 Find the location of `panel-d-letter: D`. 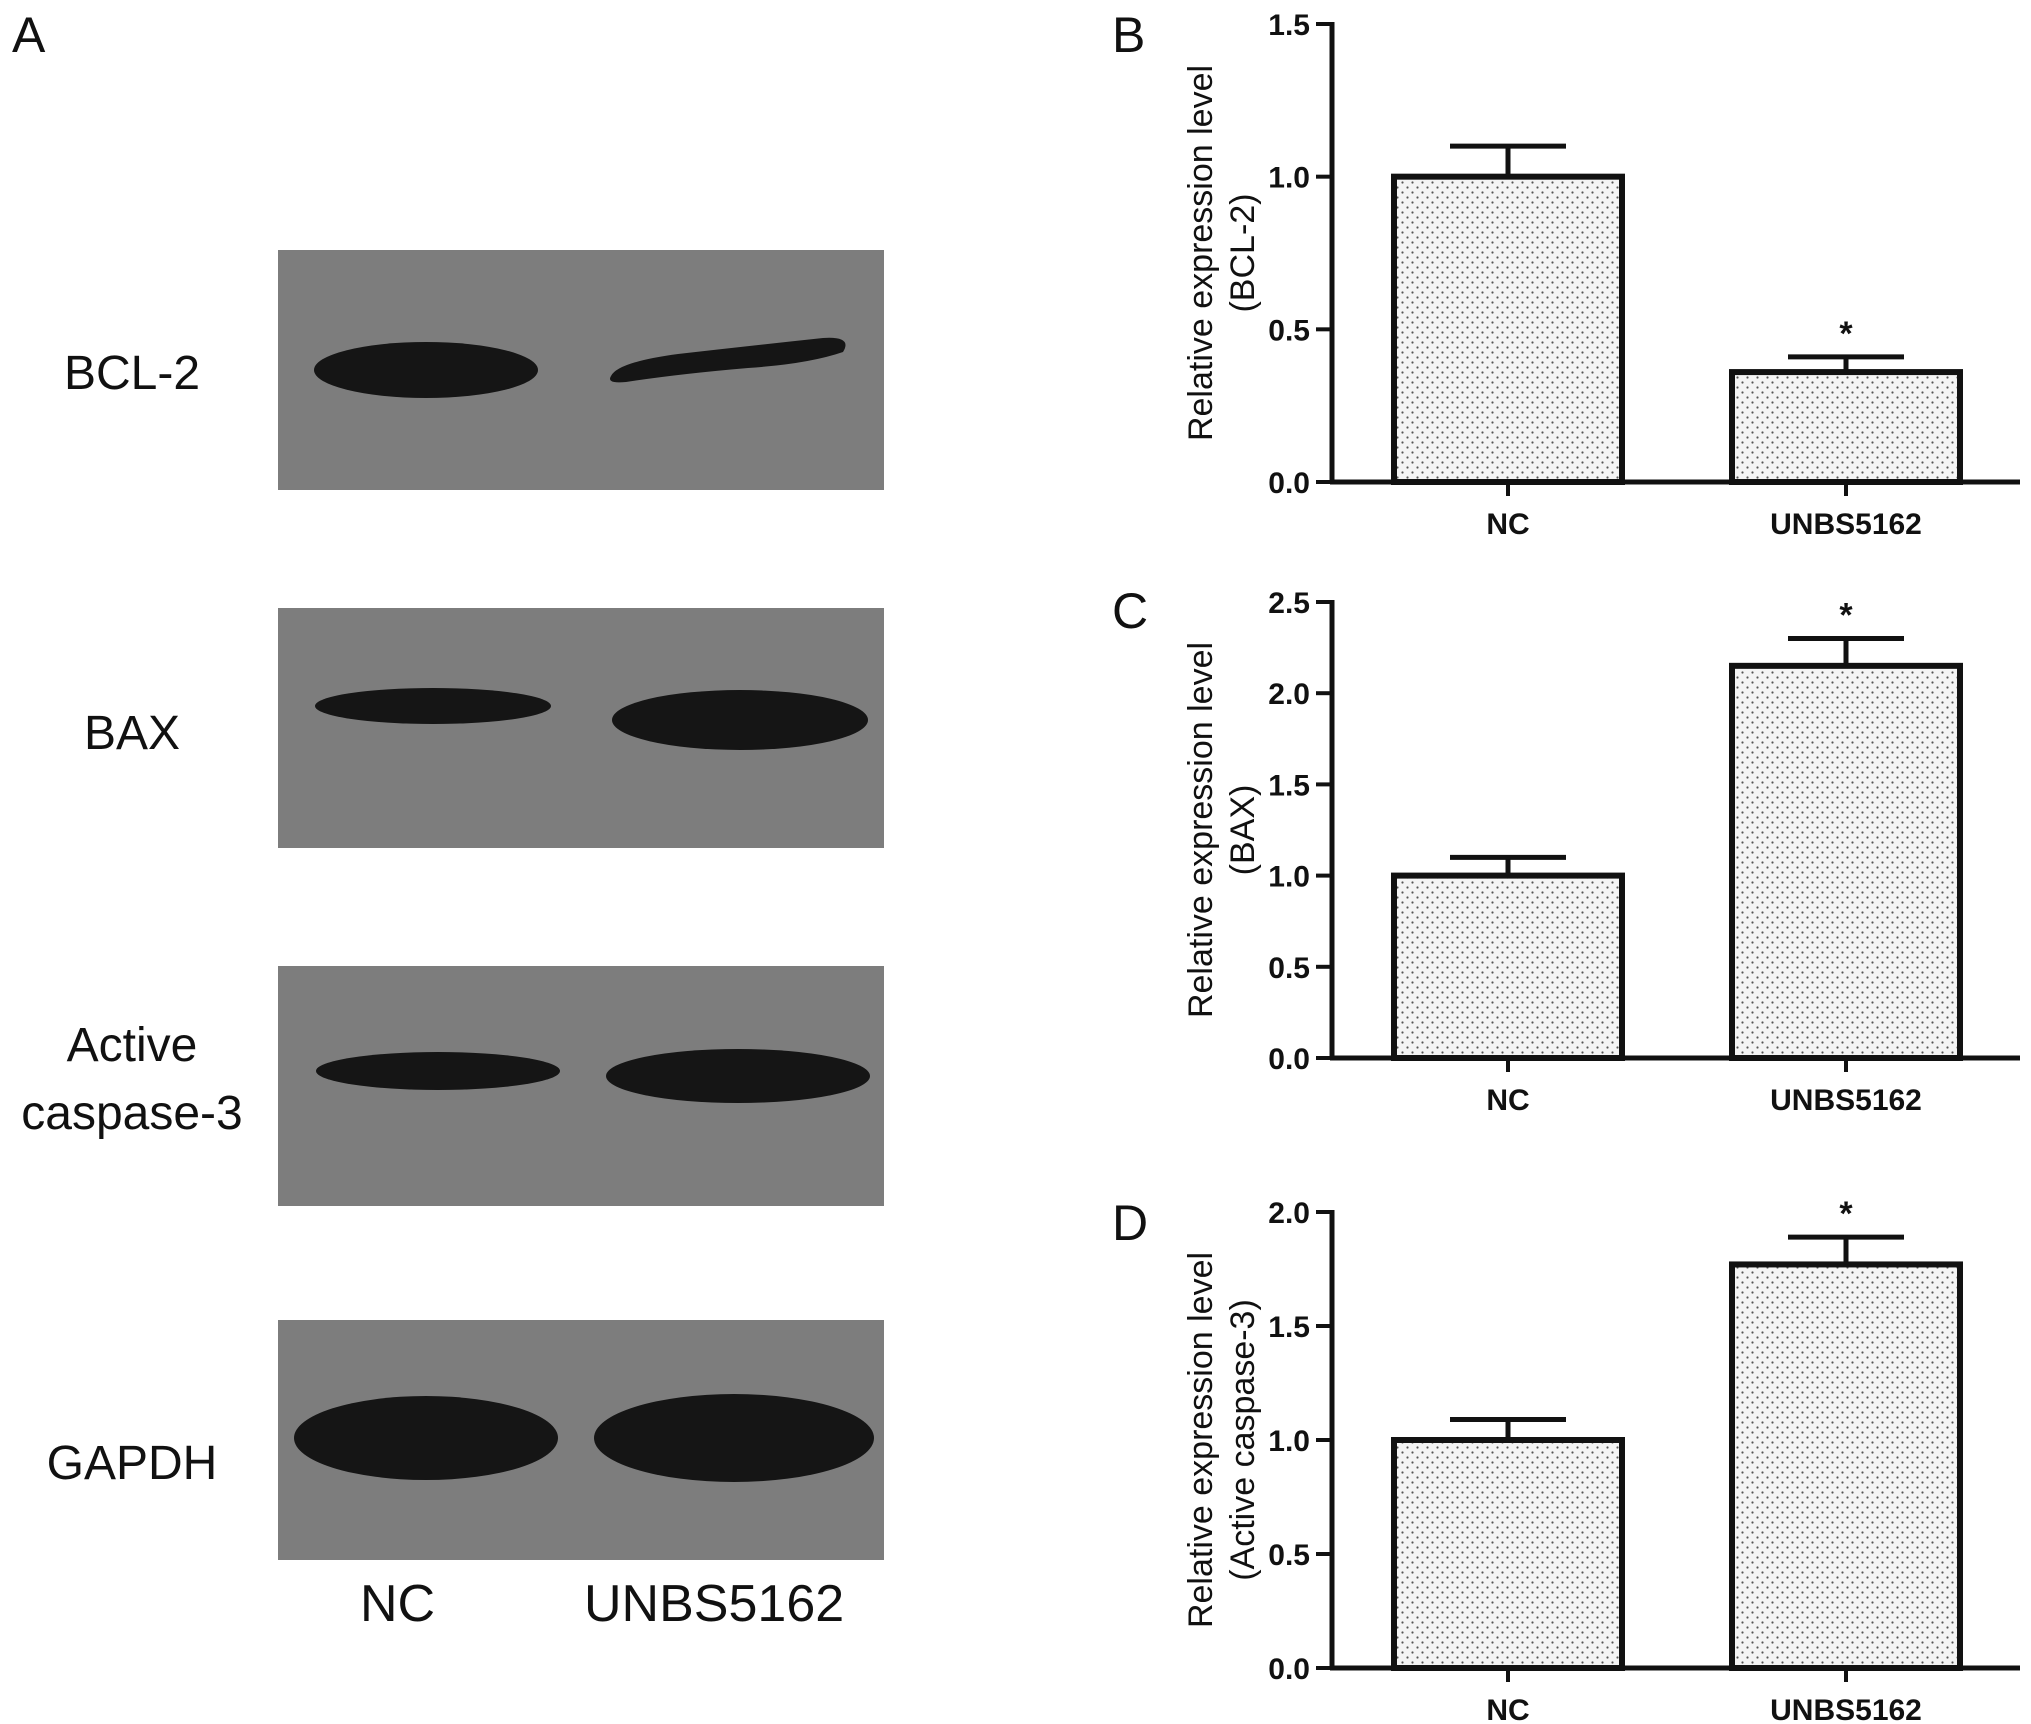

panel-d-letter: D is located at coordinates (1130, 1223).